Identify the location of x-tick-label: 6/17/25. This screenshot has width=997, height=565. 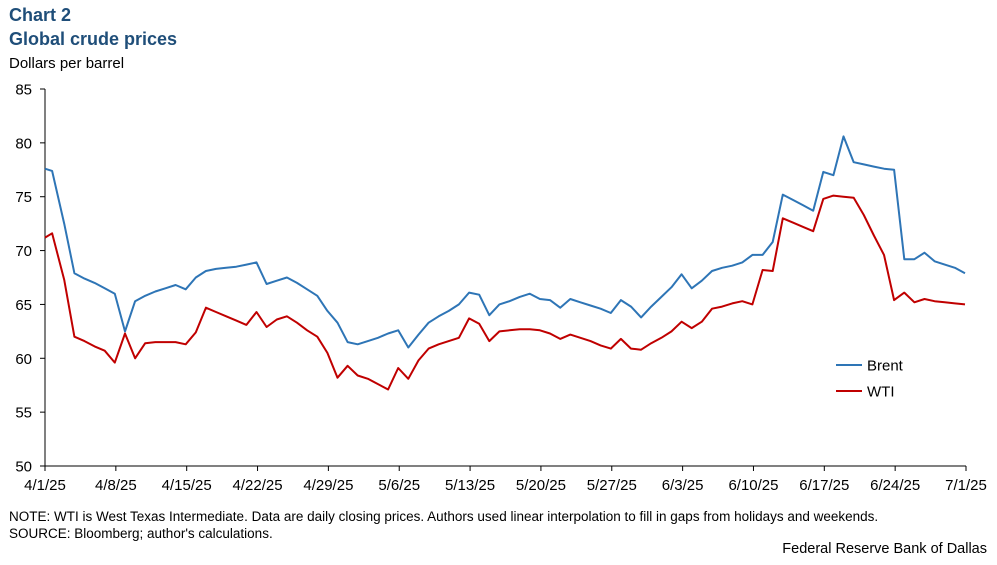
(824, 485).